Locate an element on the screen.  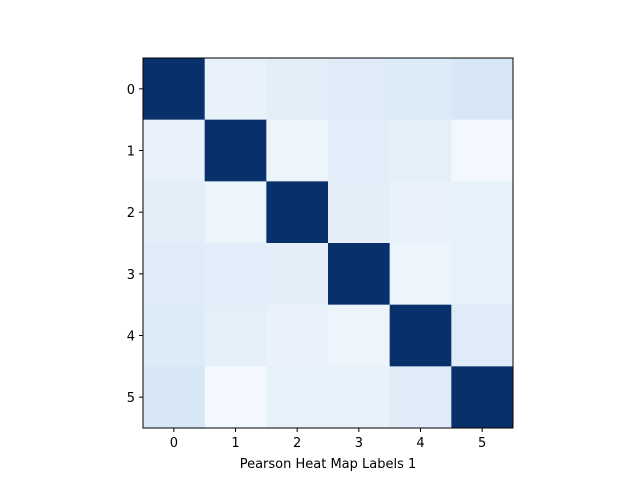
y-tick-label-0: 0 is located at coordinates (131, 90).